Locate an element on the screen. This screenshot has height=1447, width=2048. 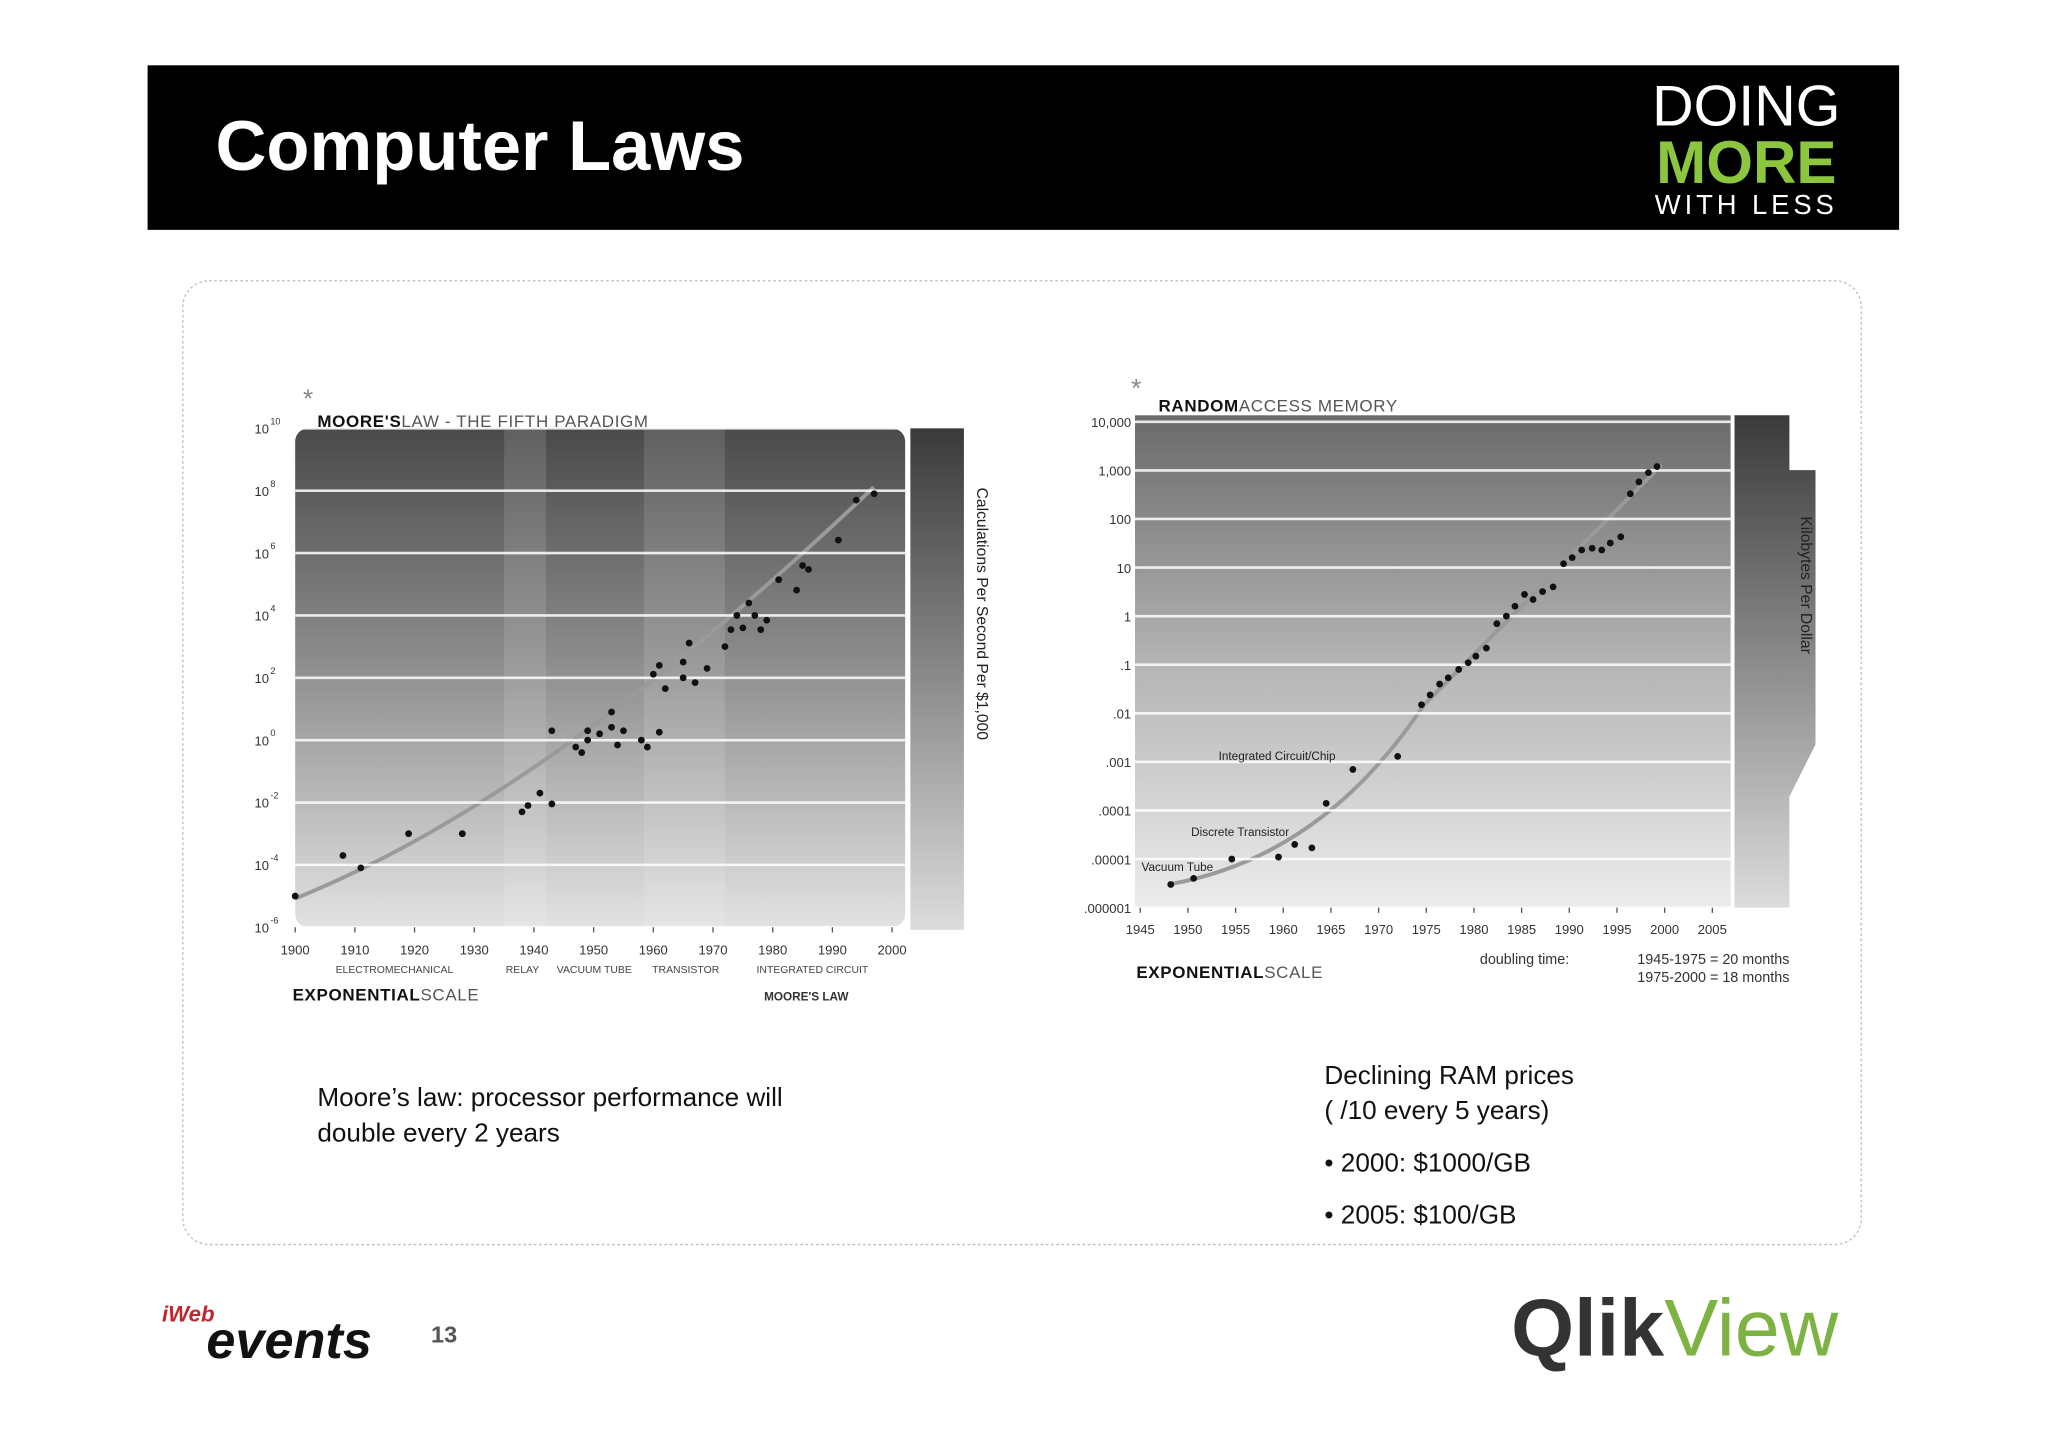
logo-line: DOING is located at coordinates (1746, 106).